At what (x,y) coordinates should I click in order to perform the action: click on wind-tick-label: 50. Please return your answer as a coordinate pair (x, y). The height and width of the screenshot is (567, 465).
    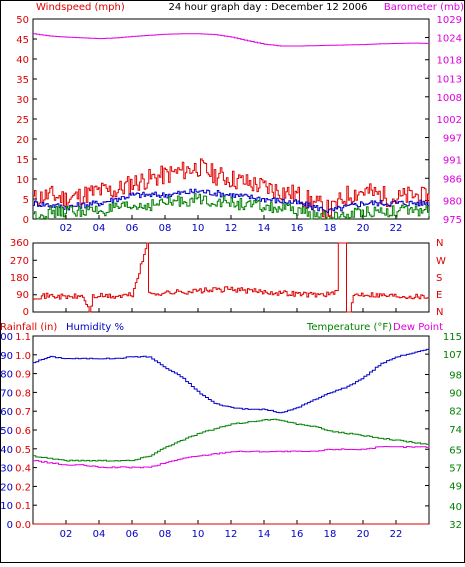
    Looking at the image, I should click on (22, 20).